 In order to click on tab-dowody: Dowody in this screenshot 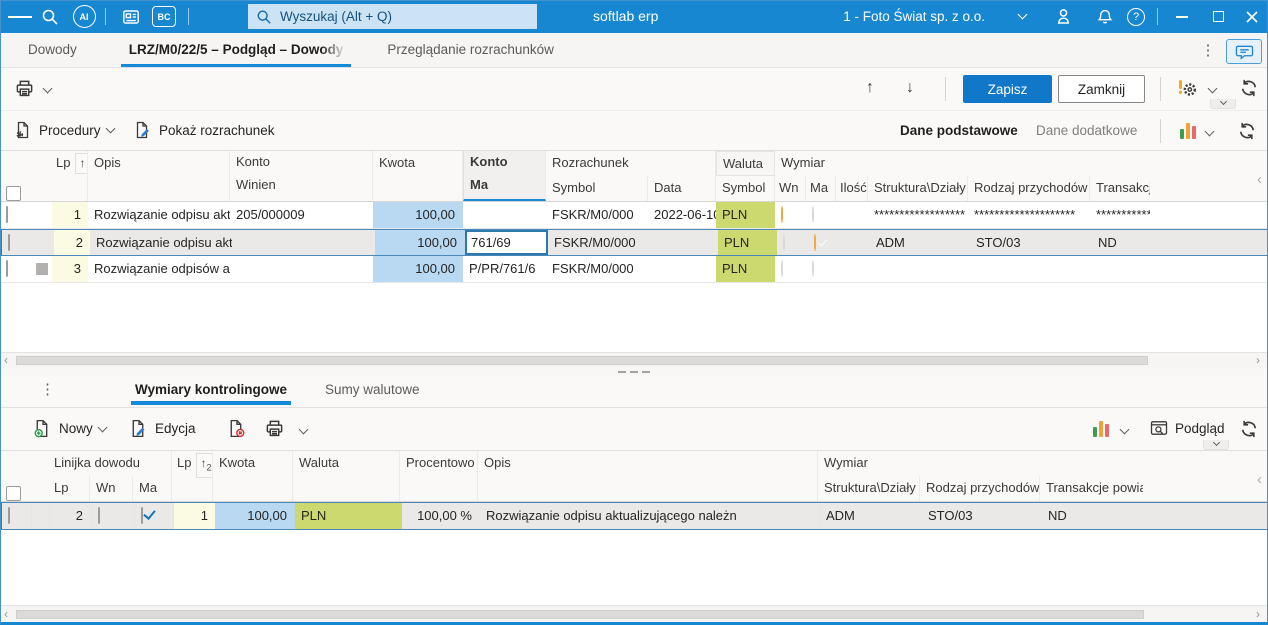, I will do `click(52, 50)`.